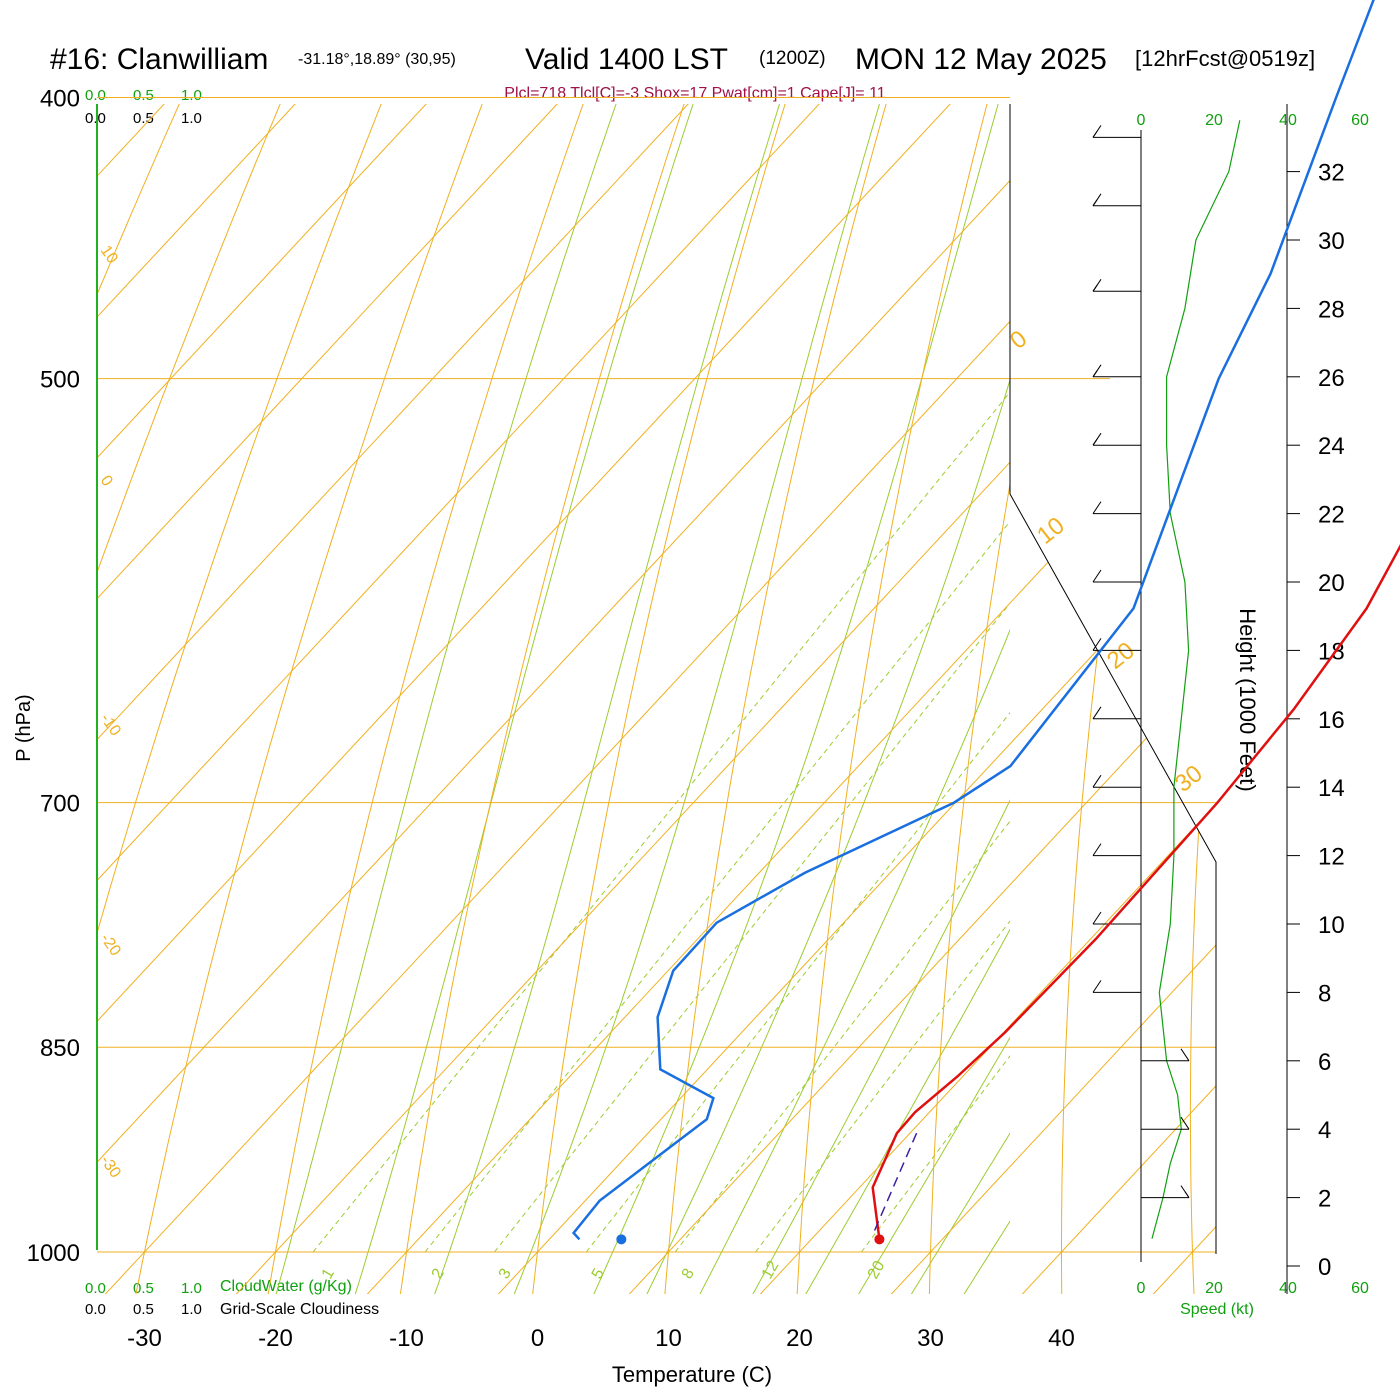 This screenshot has width=1400, height=1400. I want to click on cloudiness-tick: 0.5, so click(143, 118).